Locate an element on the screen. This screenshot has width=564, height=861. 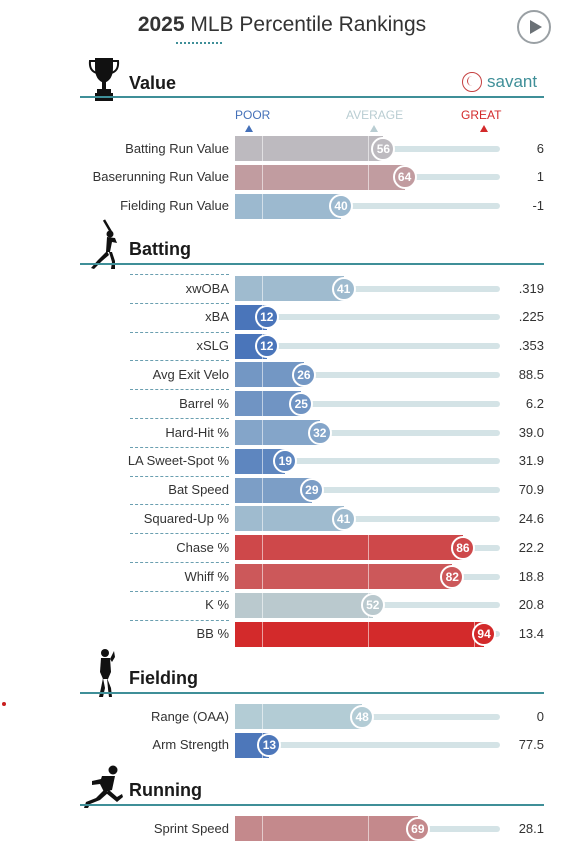
percentile-bubble: 64 is located at coordinates (404, 177).